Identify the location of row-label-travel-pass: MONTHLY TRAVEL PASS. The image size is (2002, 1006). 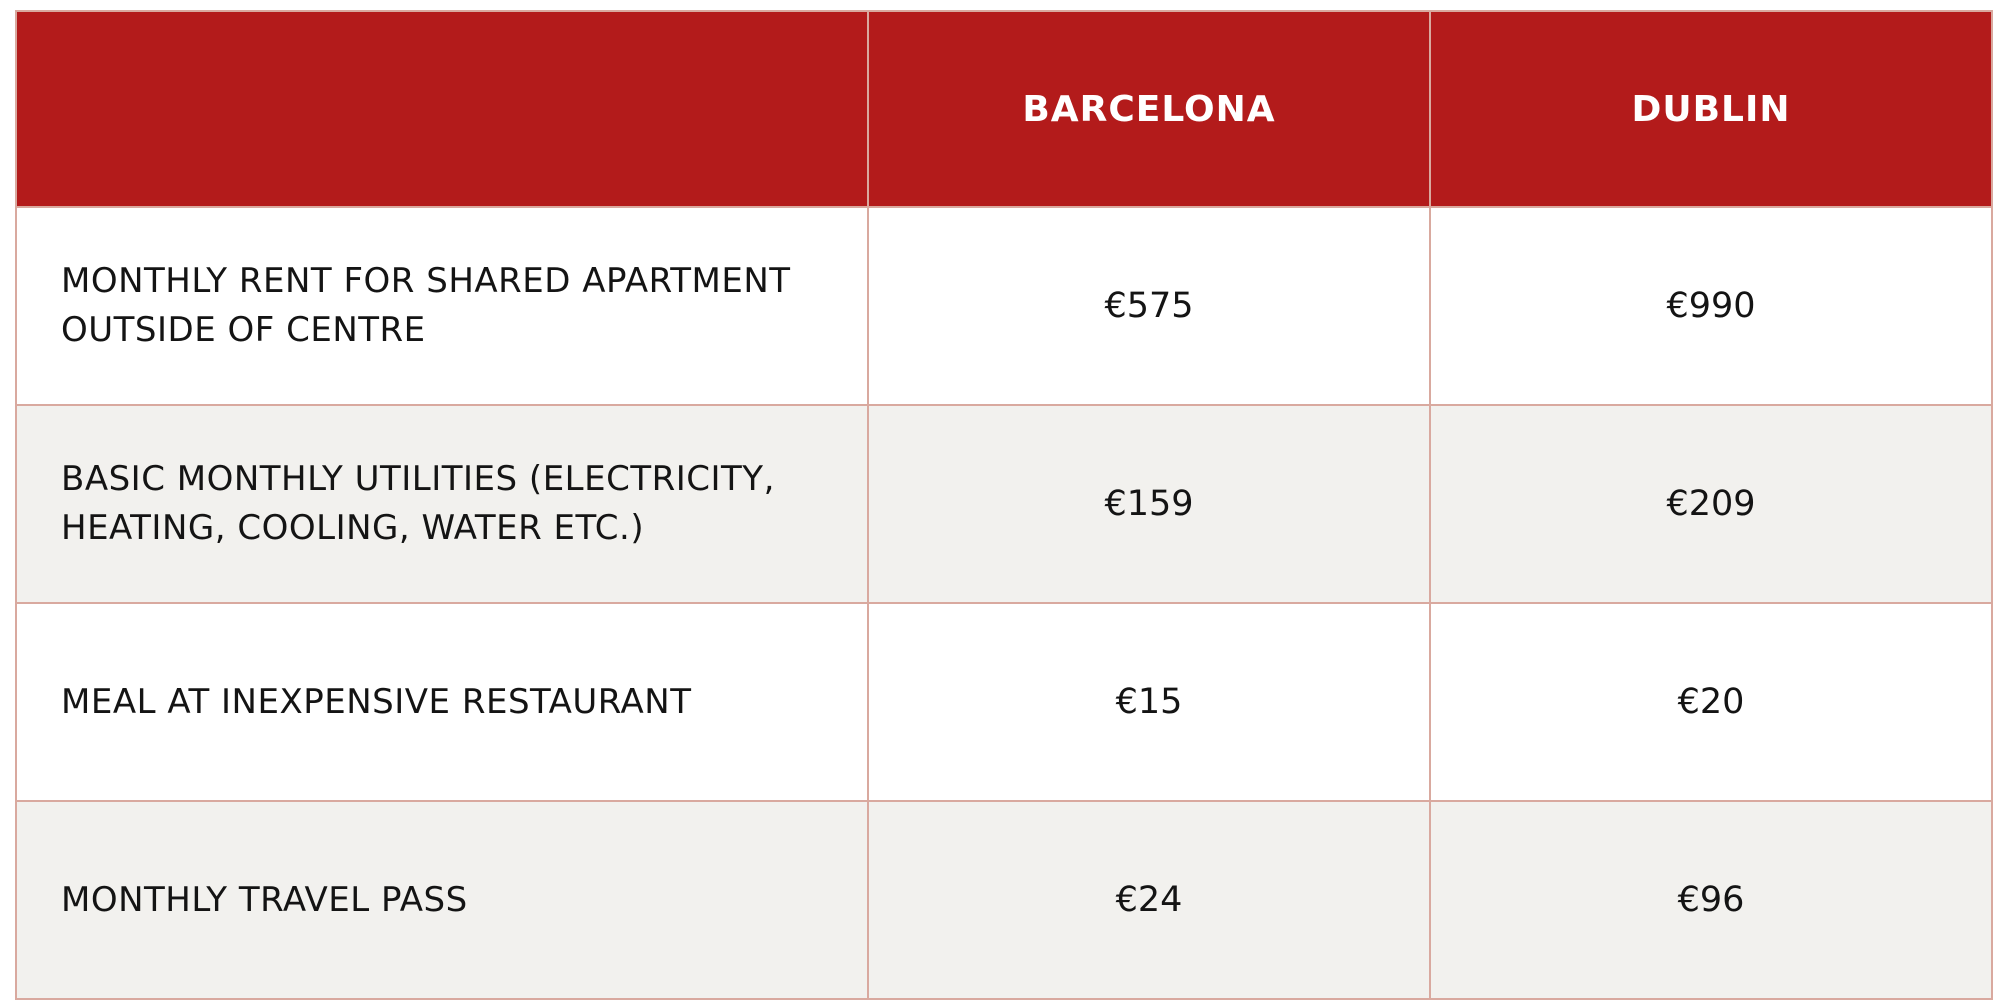
(442, 900).